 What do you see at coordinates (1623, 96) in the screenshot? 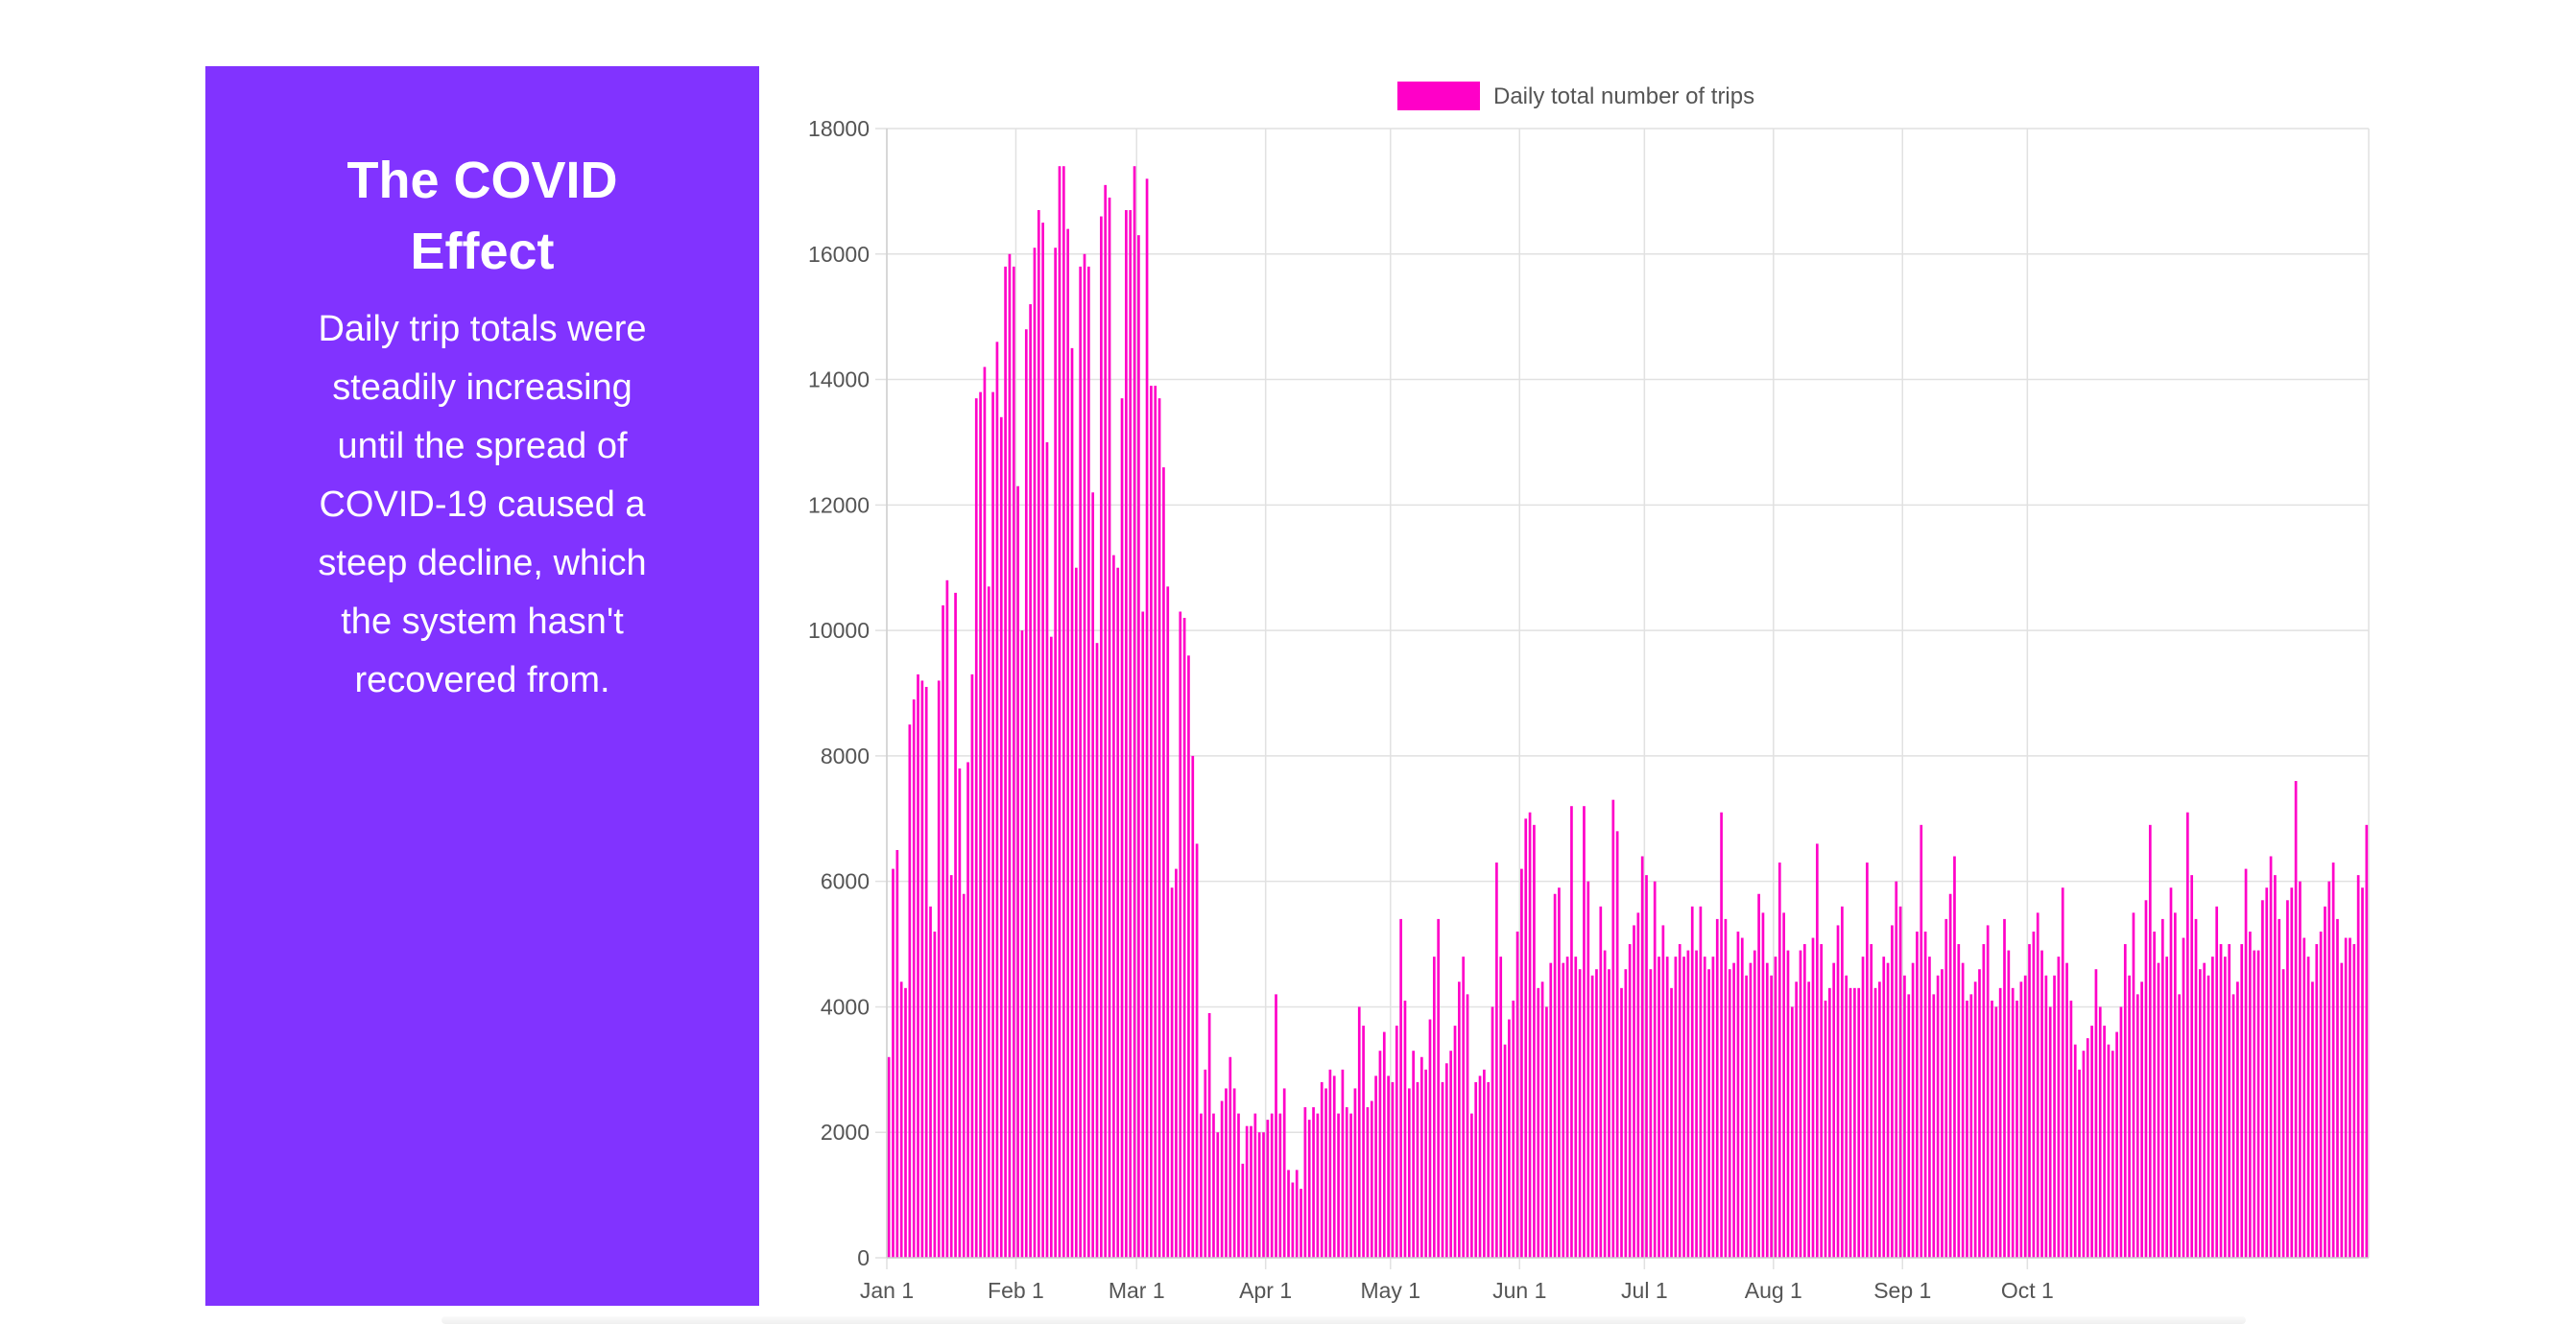
I see `legend-label: Daily total number of trips` at bounding box center [1623, 96].